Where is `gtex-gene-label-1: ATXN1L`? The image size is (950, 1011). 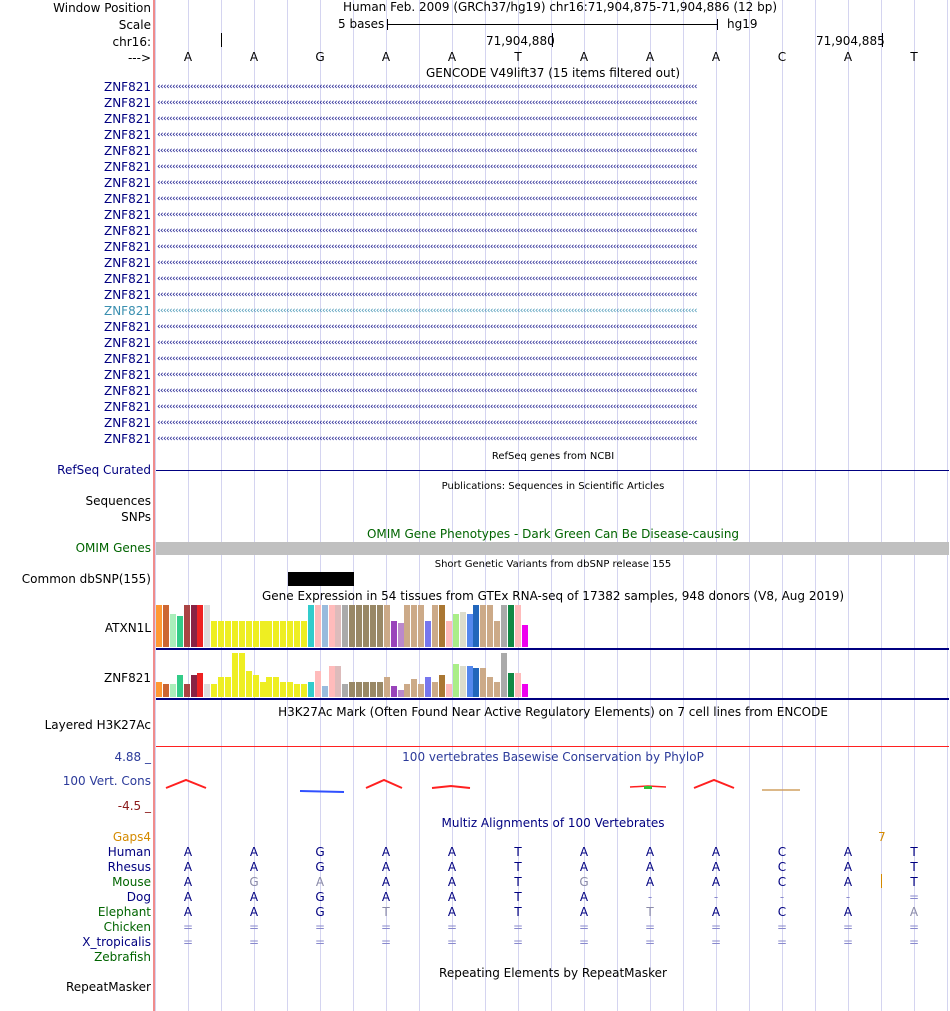 gtex-gene-label-1: ATXN1L is located at coordinates (127, 628).